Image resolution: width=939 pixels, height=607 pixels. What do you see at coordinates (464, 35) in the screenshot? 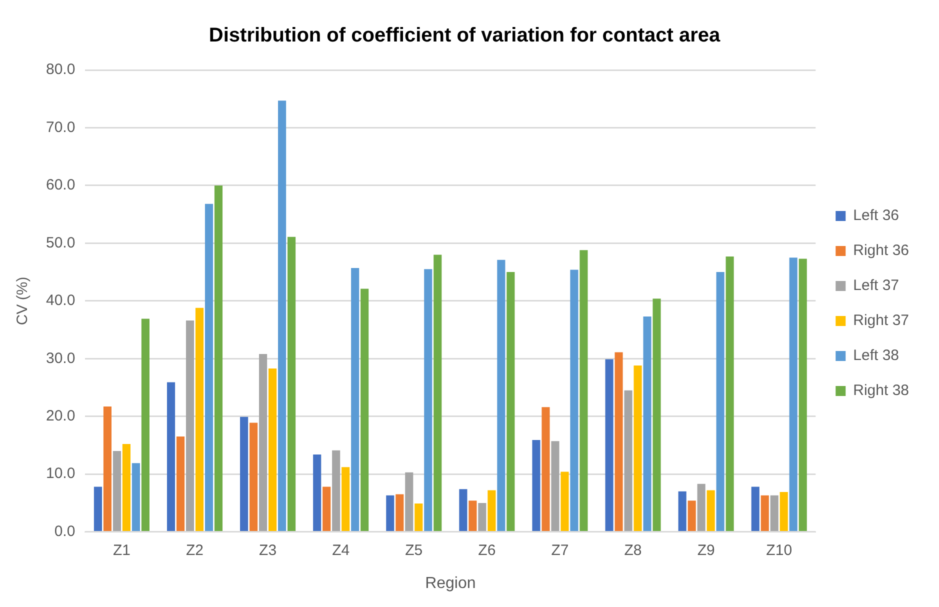
I see `chart-title: Distribution of coefficient of variation for contact area` at bounding box center [464, 35].